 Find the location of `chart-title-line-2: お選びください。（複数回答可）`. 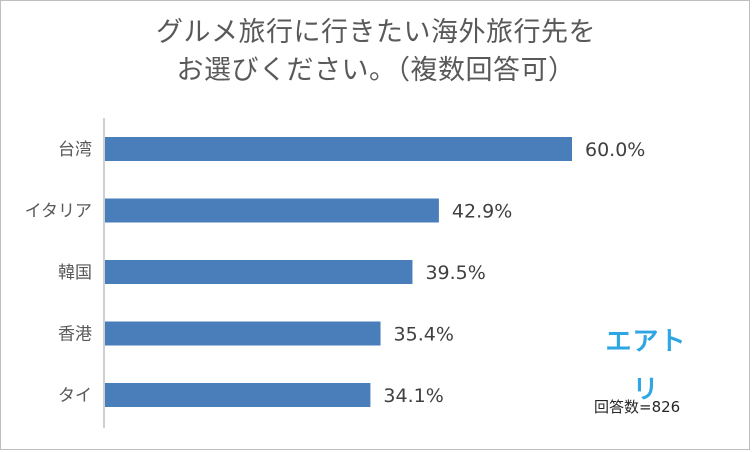

chart-title-line-2: お選びください。（複数回答可） is located at coordinates (376, 70).